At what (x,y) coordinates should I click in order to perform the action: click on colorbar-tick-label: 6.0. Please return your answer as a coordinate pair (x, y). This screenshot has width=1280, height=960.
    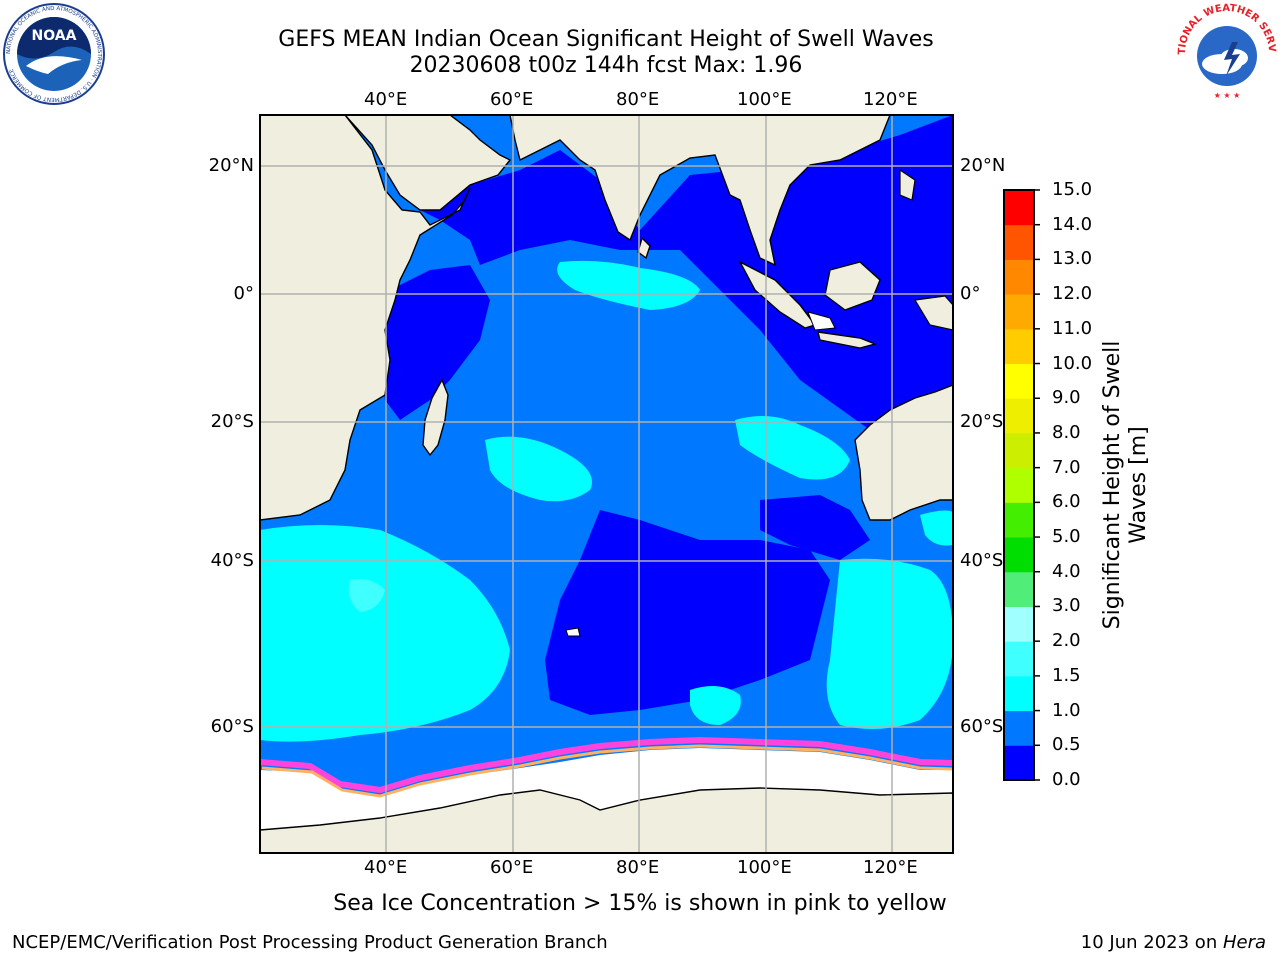
    Looking at the image, I should click on (1066, 502).